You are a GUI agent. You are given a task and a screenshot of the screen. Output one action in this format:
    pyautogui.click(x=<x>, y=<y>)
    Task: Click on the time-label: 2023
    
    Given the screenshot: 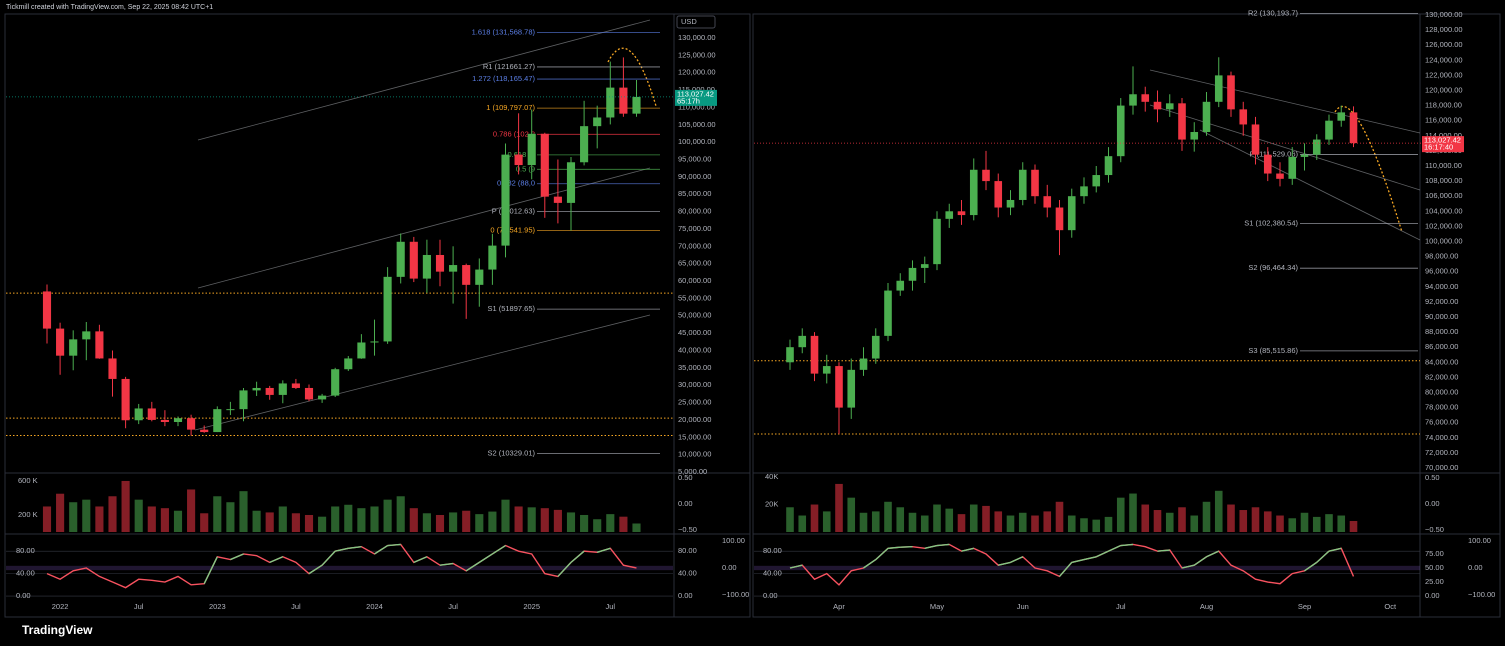 What is the action you would take?
    pyautogui.click(x=217, y=606)
    